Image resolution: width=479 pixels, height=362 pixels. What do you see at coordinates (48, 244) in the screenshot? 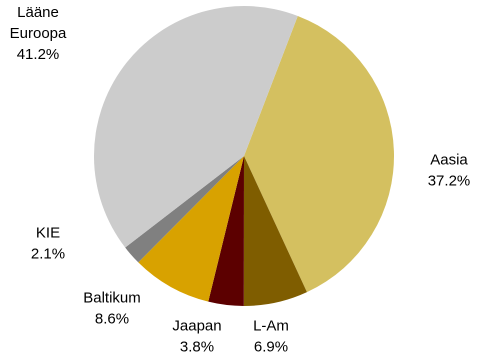
I see `pie-label-kie: KIE 2.1%` at bounding box center [48, 244].